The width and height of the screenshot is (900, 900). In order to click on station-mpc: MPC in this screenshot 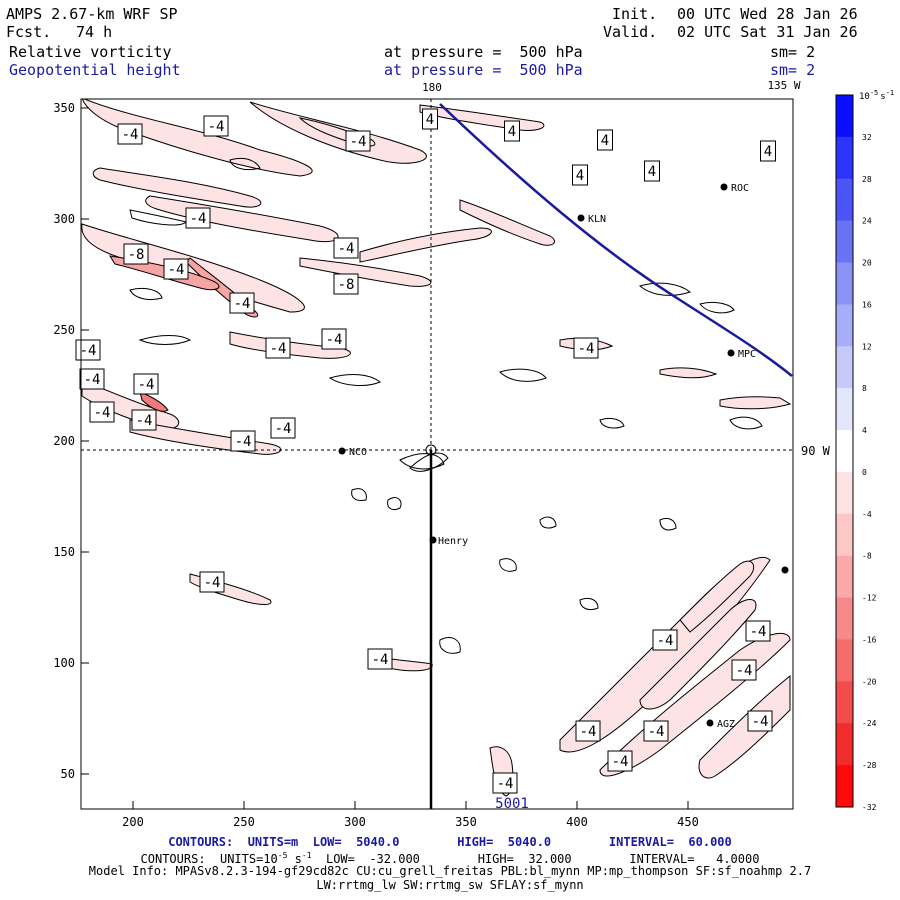, I will do `click(741, 354)`.